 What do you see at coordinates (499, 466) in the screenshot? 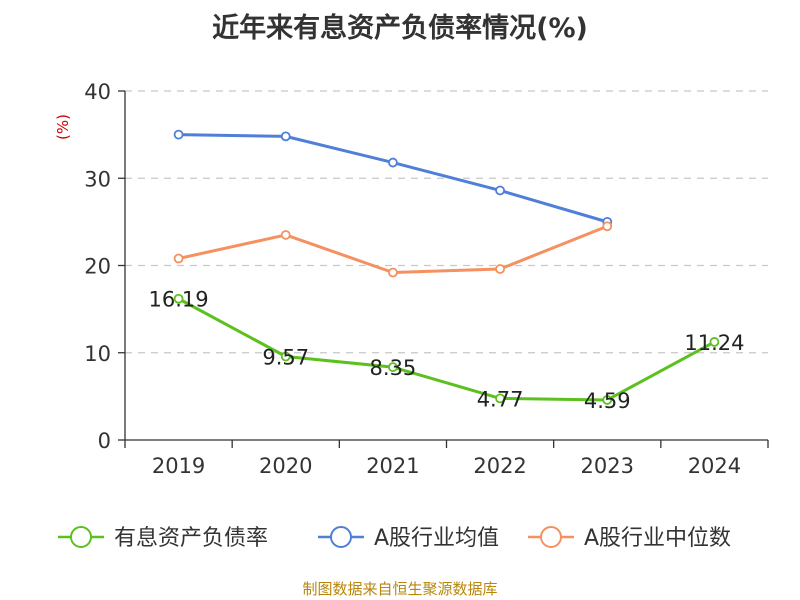
I see `x-tick-label: 2022` at bounding box center [499, 466].